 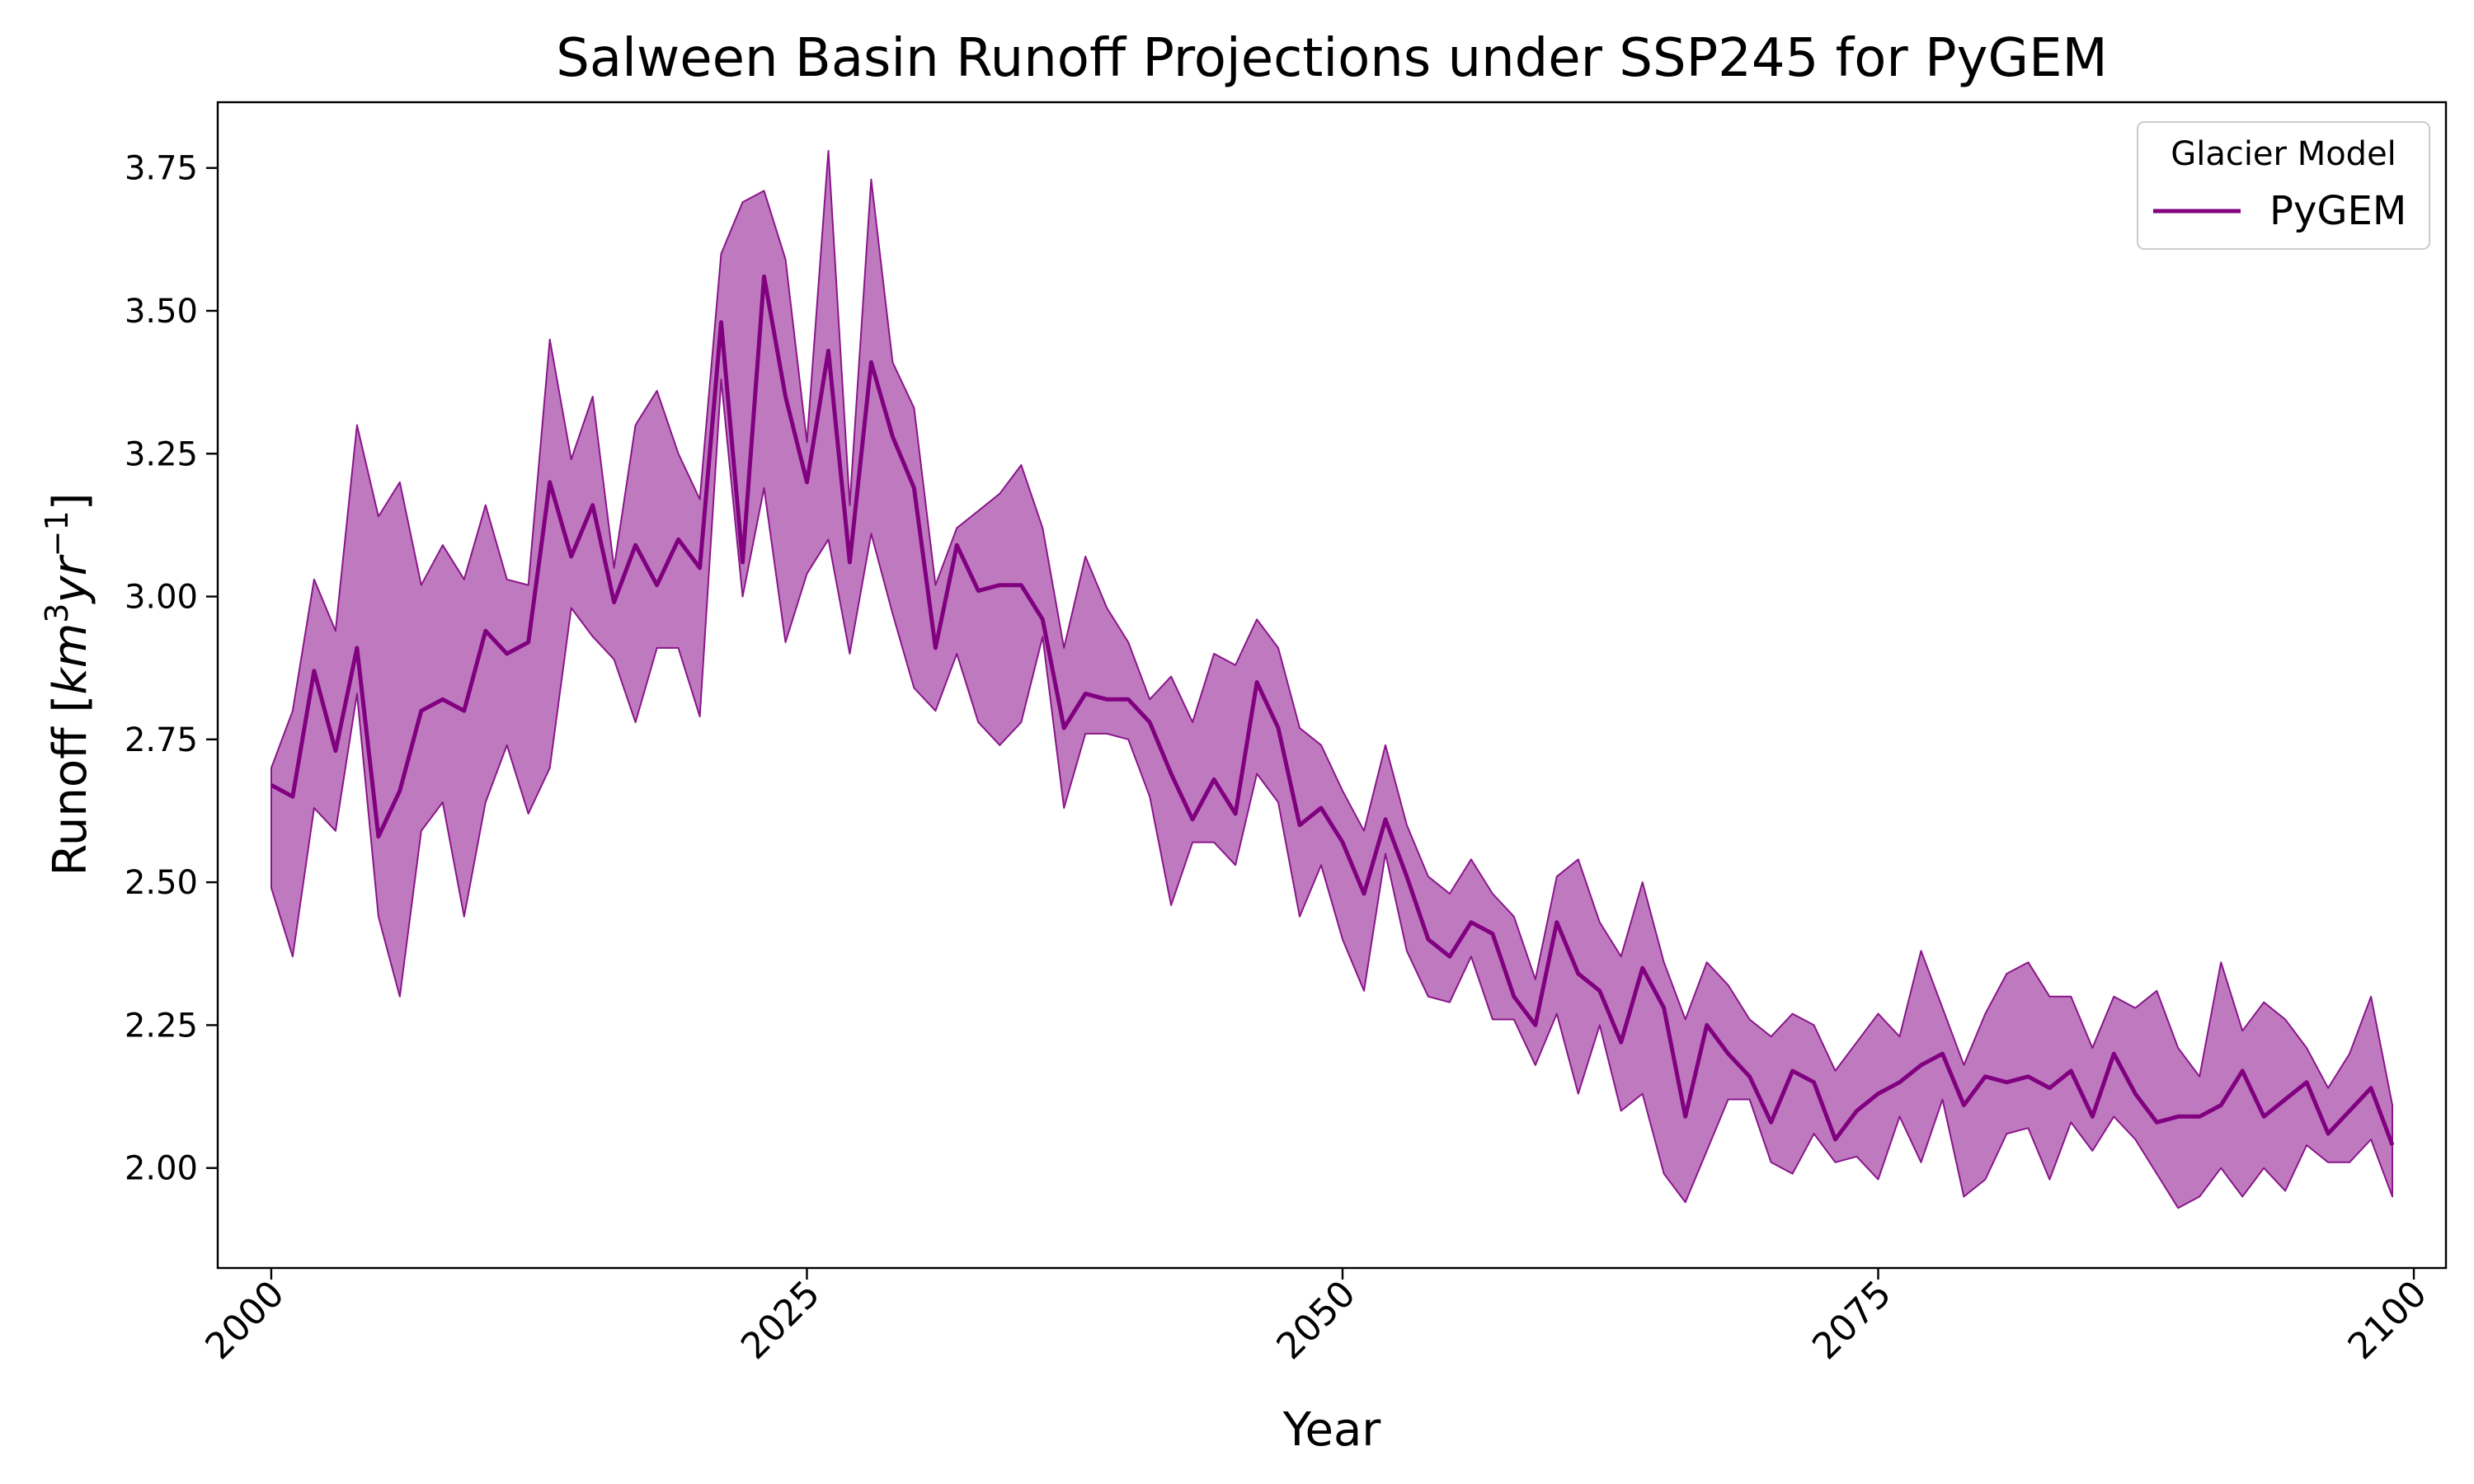 I want to click on y-axis-label: Runoff [km3yr−1], so click(x=68, y=684).